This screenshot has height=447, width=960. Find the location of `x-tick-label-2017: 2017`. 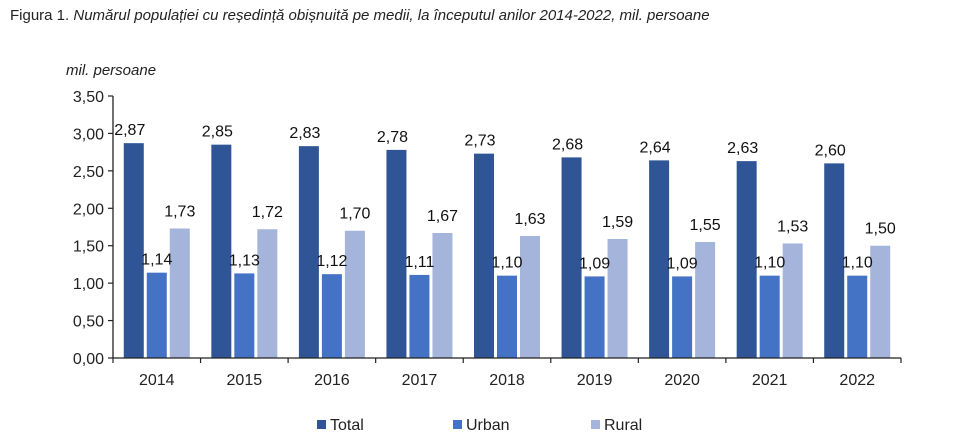

x-tick-label-2017: 2017 is located at coordinates (420, 380).